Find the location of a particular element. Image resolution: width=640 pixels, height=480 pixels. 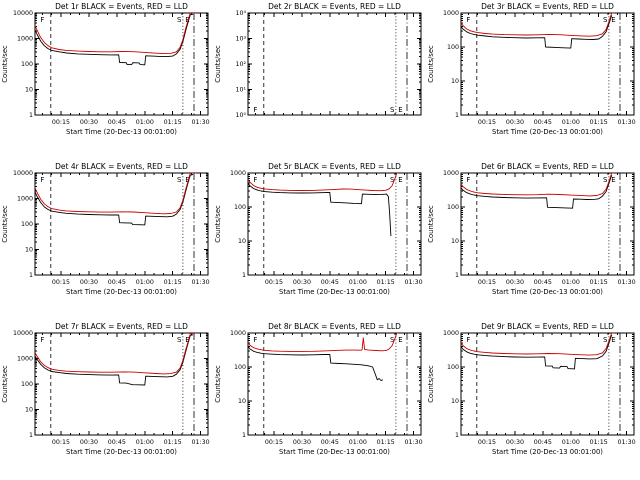

panel-title: Det 5r BLACK = Events, RED = LLD is located at coordinates (334, 166).